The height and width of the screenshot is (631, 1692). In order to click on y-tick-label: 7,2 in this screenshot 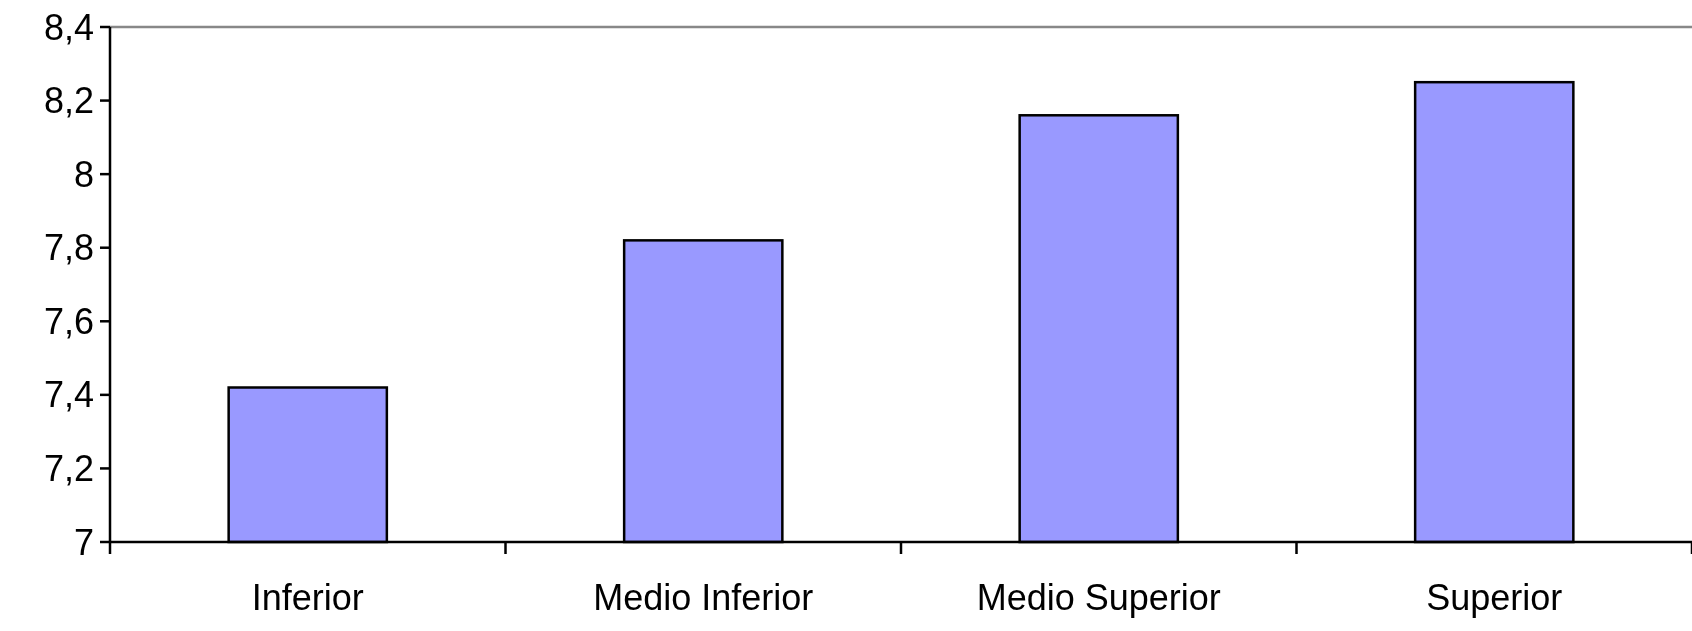, I will do `click(68, 469)`.